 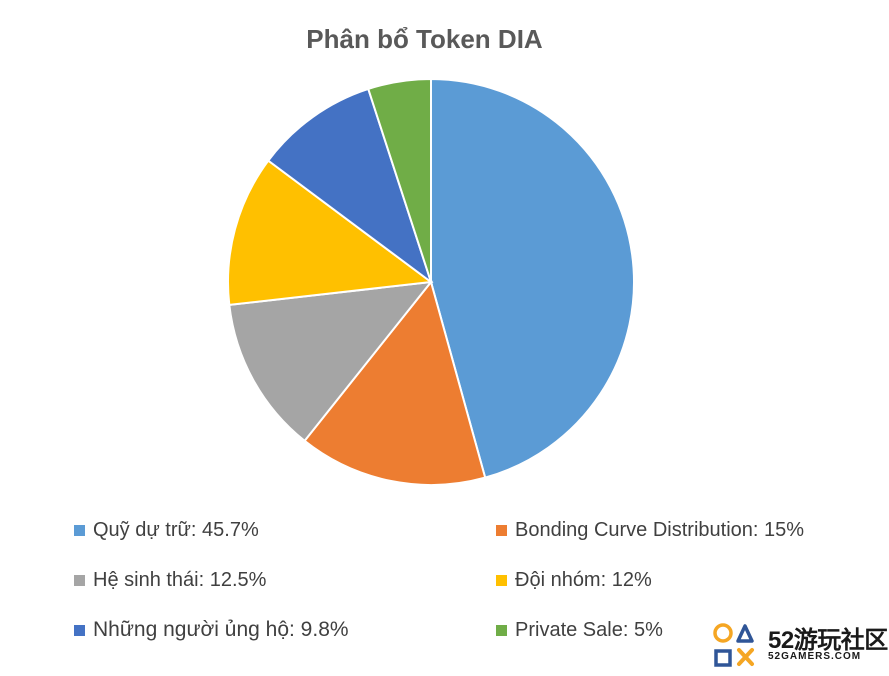 I want to click on watermark-logo: 52游玩社区 52GAMERS.COM, so click(x=800, y=645).